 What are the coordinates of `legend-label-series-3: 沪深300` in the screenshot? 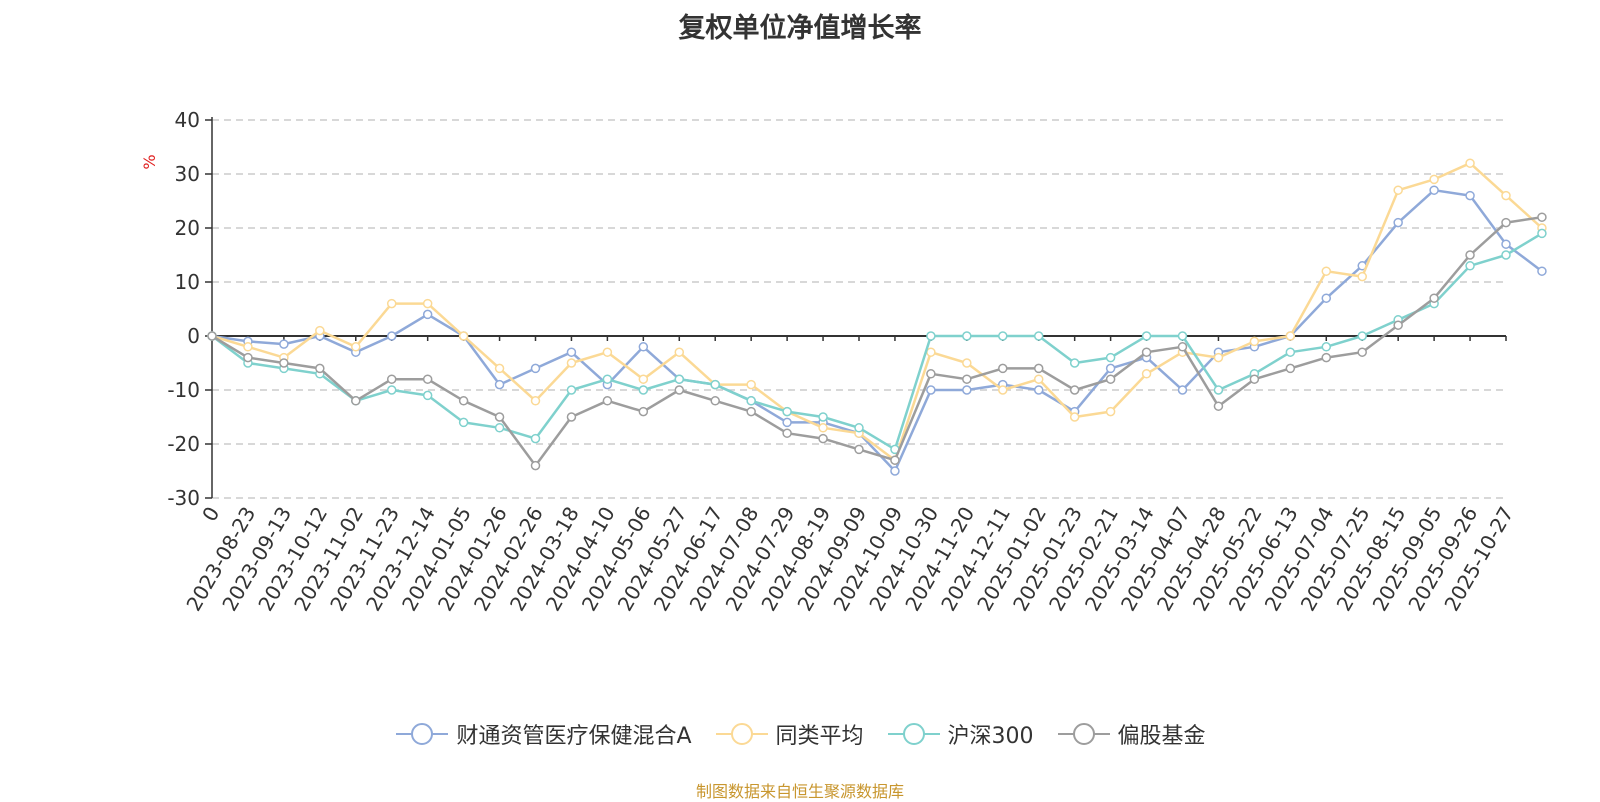 It's located at (990, 736).